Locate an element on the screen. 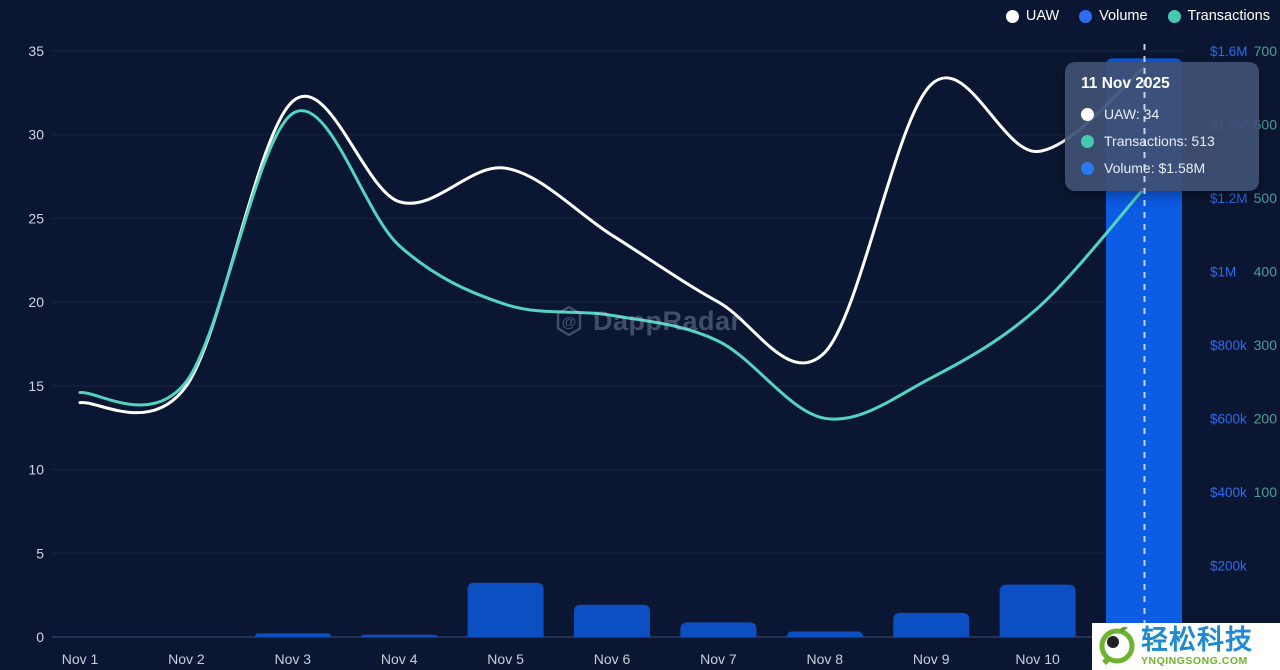  uaw-axis-tick-label: 25 is located at coordinates (36, 218).